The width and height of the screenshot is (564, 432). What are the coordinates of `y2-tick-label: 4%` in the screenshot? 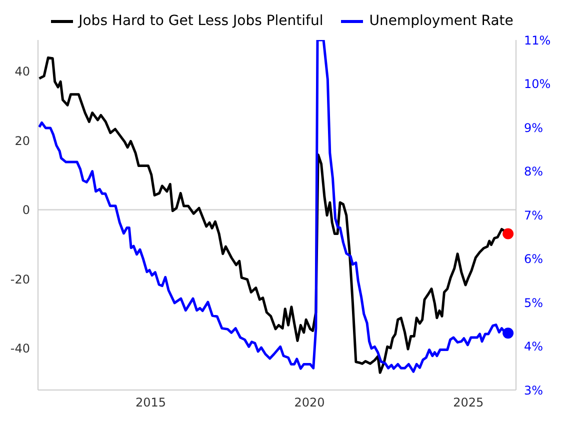 It's located at (534, 347).